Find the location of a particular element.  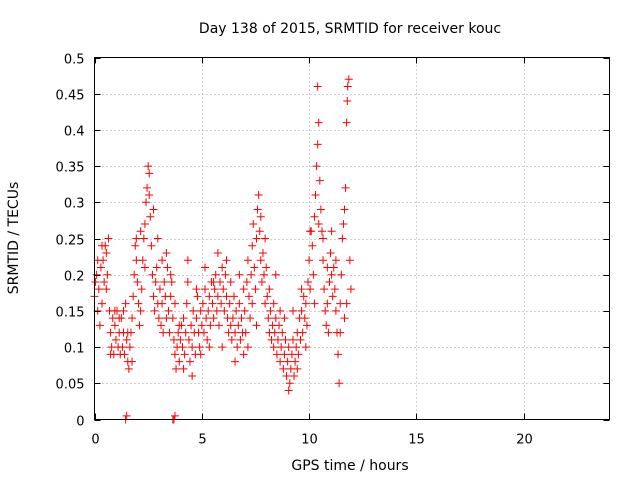

x-tick-label: 5 is located at coordinates (202, 440).